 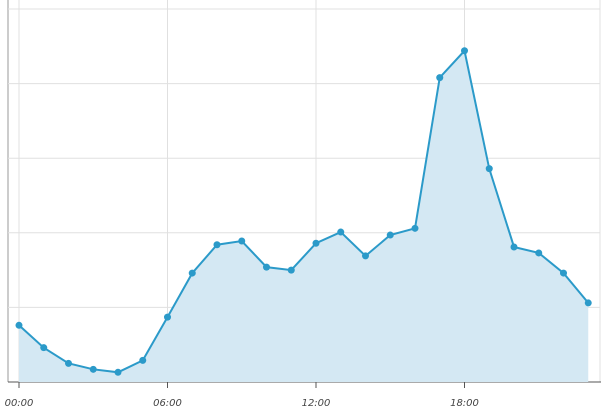 What do you see at coordinates (316, 403) in the screenshot?
I see `x-tick-label: 12:00` at bounding box center [316, 403].